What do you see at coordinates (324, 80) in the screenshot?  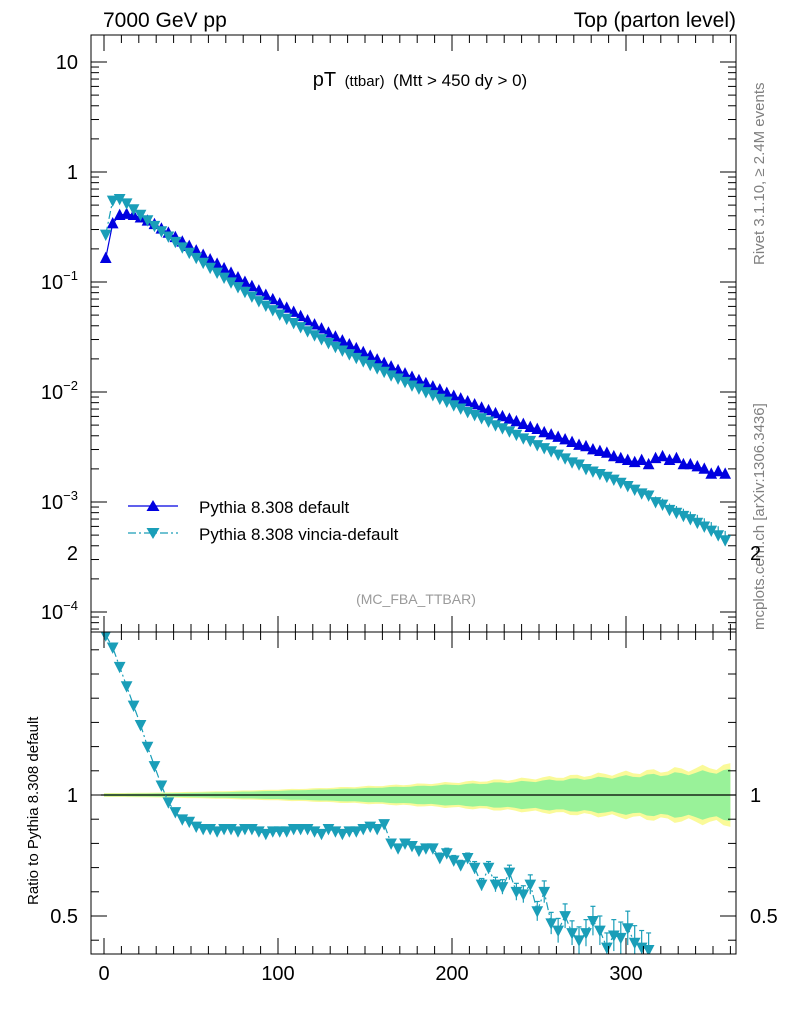 I see `title-main: pT` at bounding box center [324, 80].